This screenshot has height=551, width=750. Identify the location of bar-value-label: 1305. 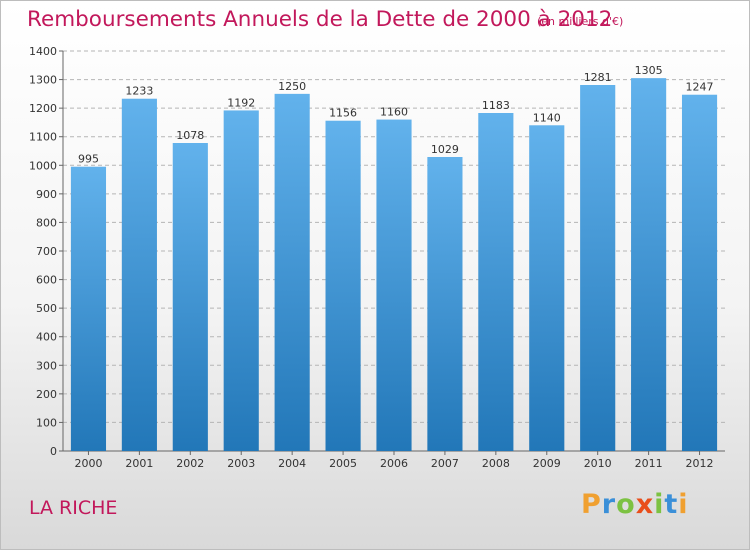
(649, 70).